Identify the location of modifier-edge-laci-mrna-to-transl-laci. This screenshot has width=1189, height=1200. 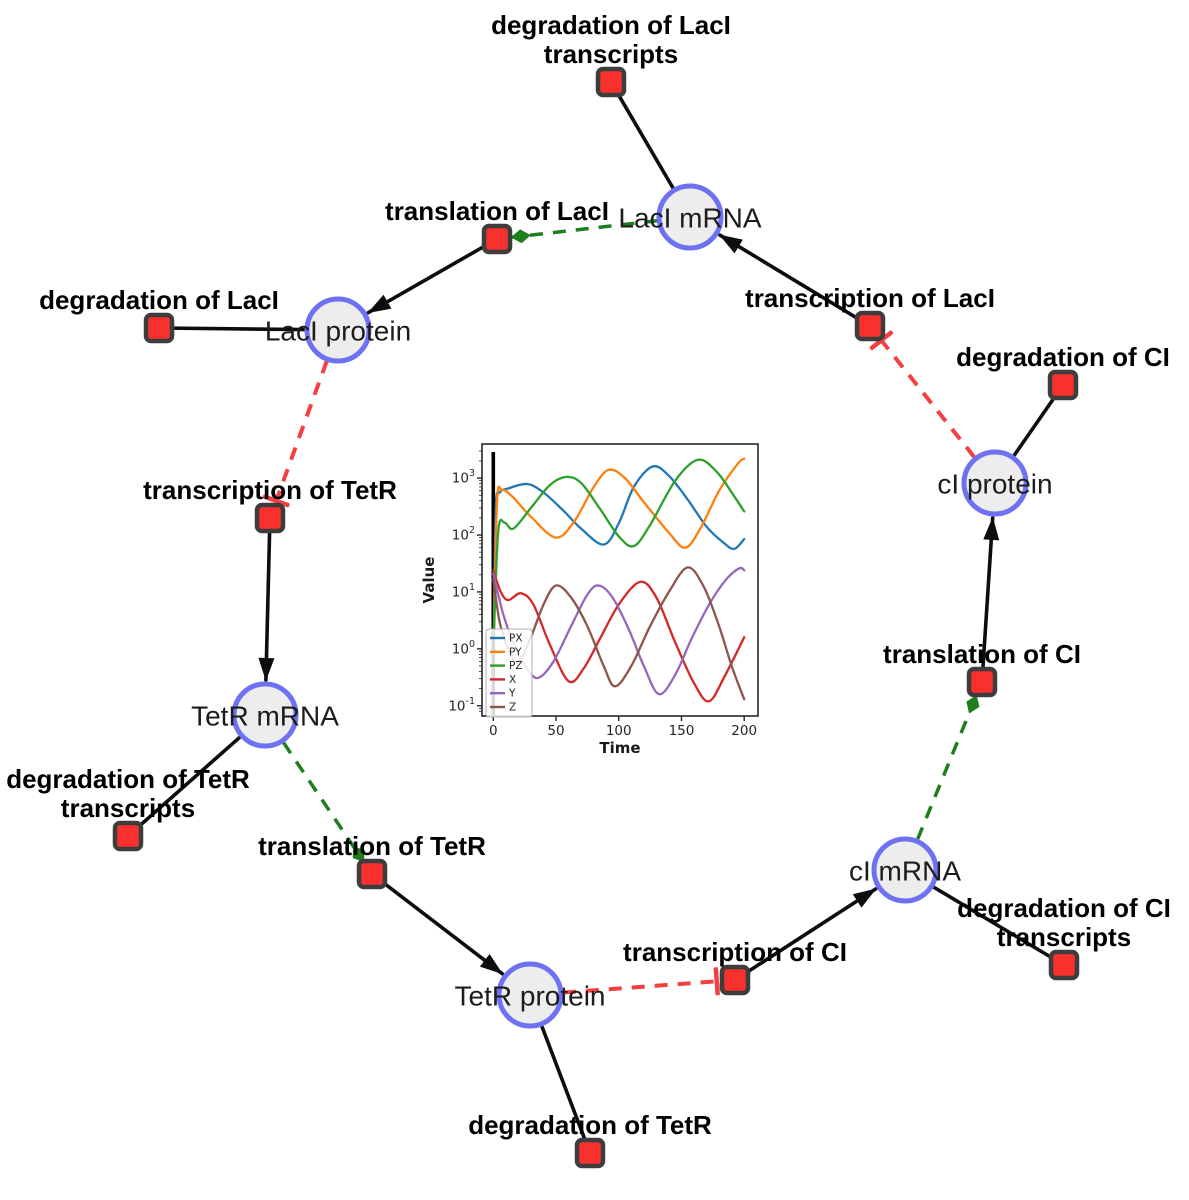
(584, 231).